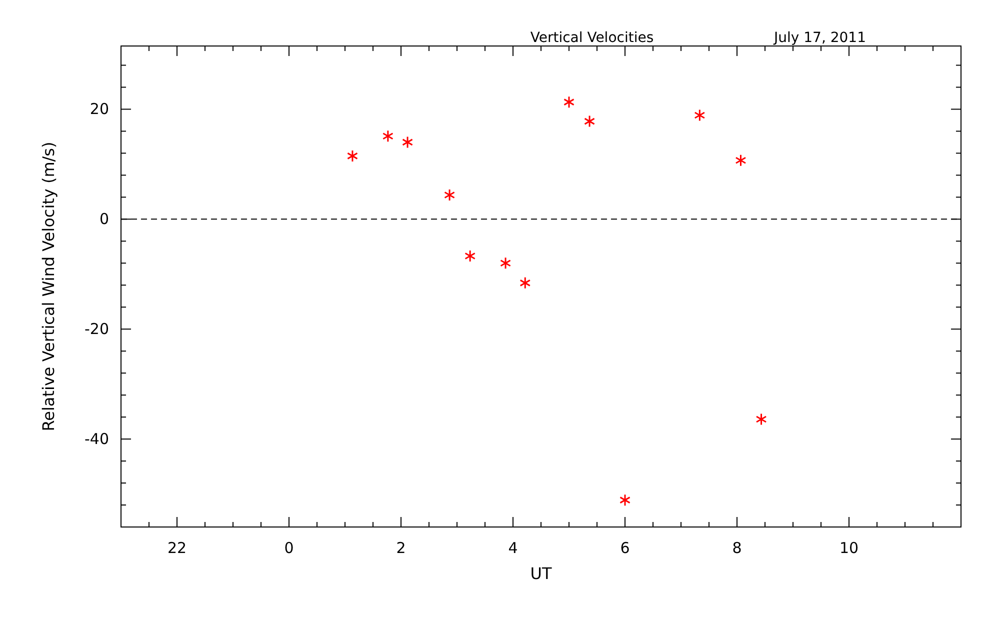 The image size is (1000, 625). I want to click on x-tick-label: 10, so click(849, 548).